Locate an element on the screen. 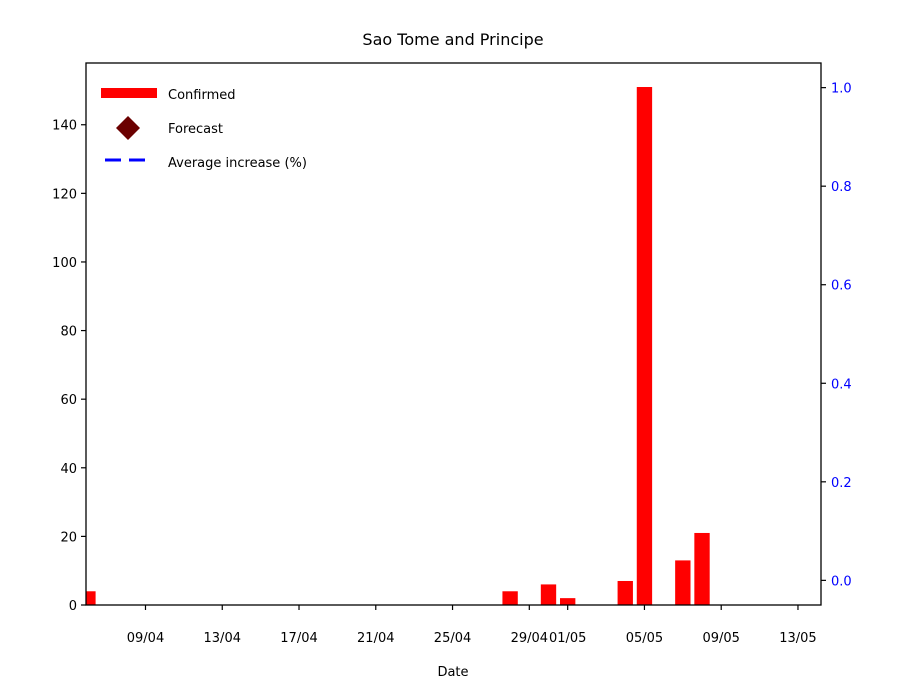  legend-swatch-confirmed is located at coordinates (129, 93).